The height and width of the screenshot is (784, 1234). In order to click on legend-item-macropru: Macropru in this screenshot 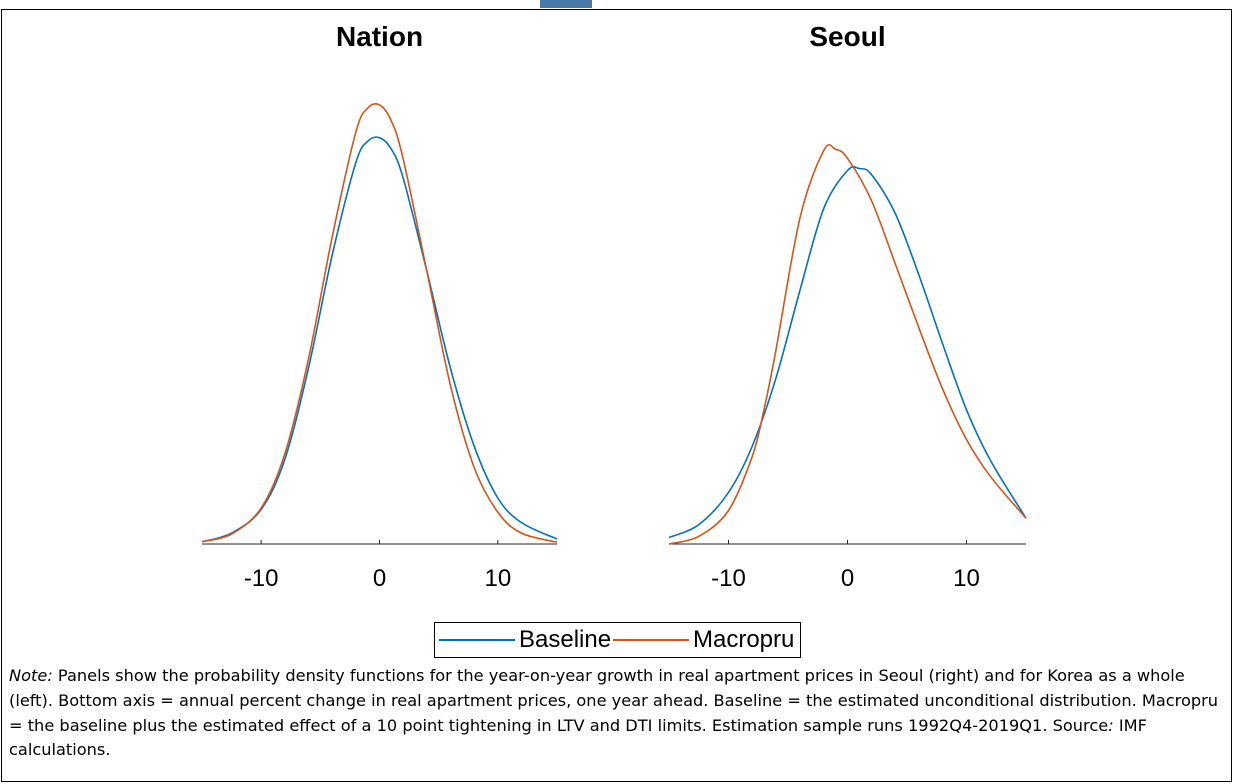, I will do `click(703, 640)`.